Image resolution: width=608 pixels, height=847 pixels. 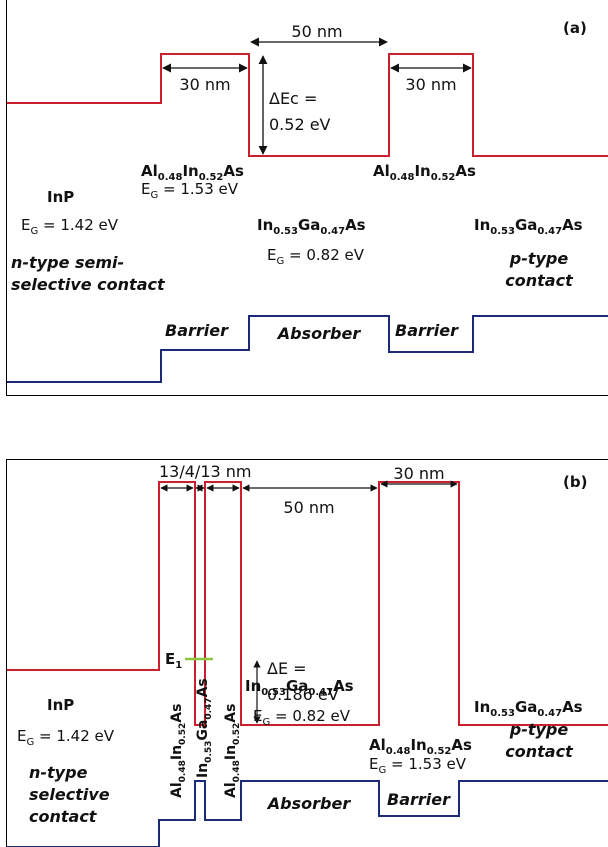 What do you see at coordinates (528, 708) in the screenshot?
I see `right-material-b: In0.53Ga0.47As` at bounding box center [528, 708].